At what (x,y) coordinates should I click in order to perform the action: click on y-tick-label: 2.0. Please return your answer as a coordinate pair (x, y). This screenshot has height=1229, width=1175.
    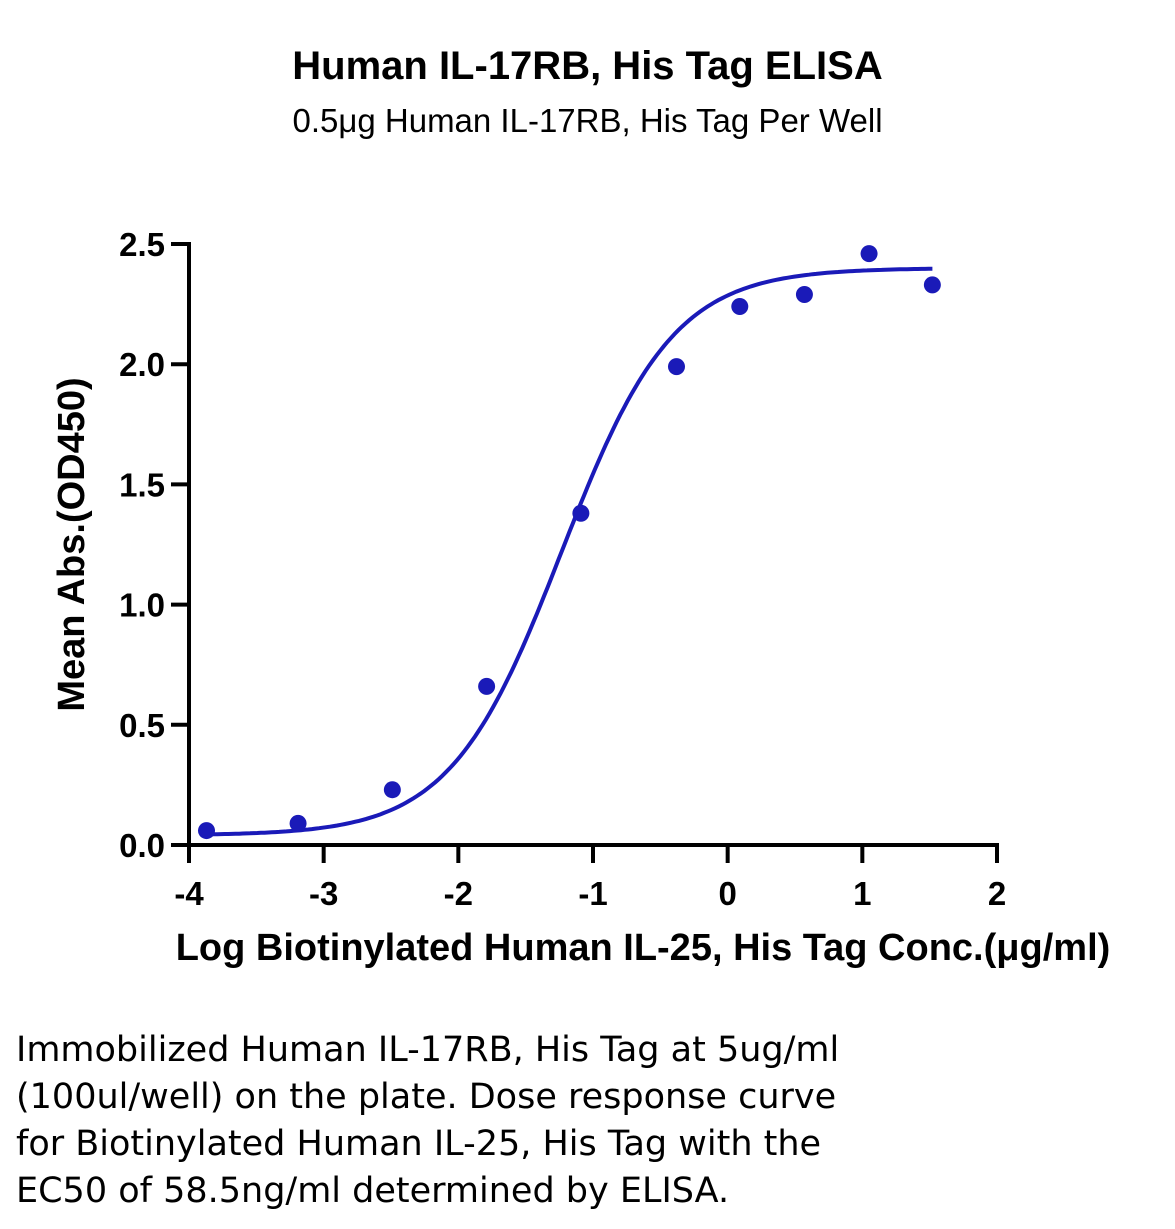
    Looking at the image, I should click on (142, 364).